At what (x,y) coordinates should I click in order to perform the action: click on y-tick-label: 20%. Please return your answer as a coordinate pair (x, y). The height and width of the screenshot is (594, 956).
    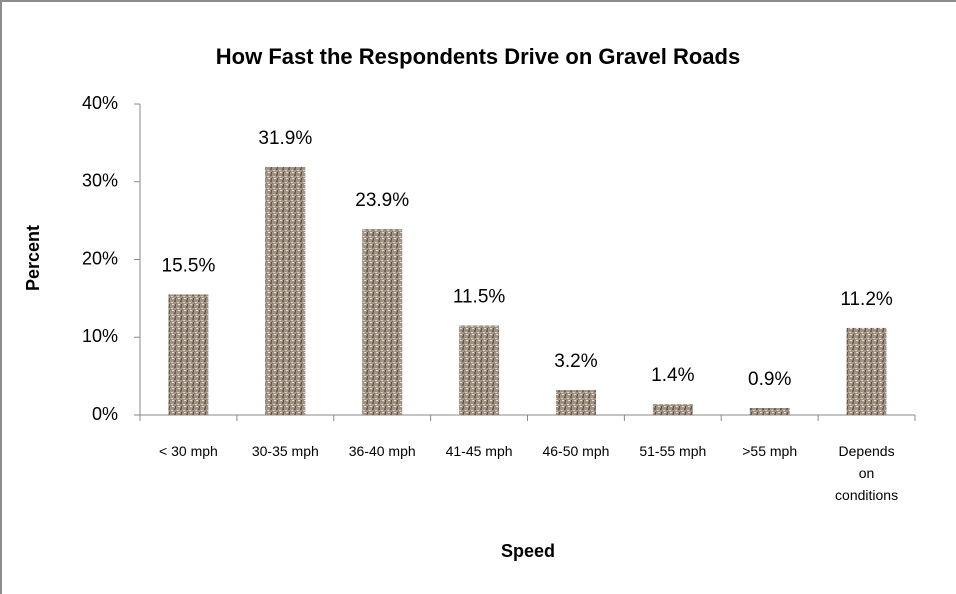
    Looking at the image, I should click on (100, 258).